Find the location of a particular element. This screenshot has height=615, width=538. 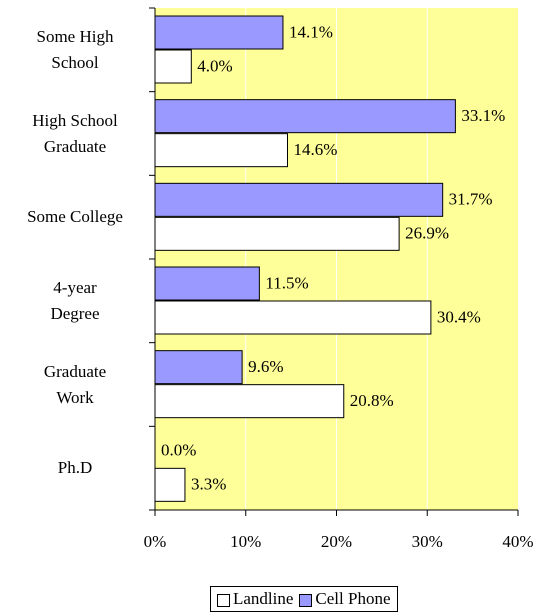

category-label: High School Graduate is located at coordinates (75, 133).